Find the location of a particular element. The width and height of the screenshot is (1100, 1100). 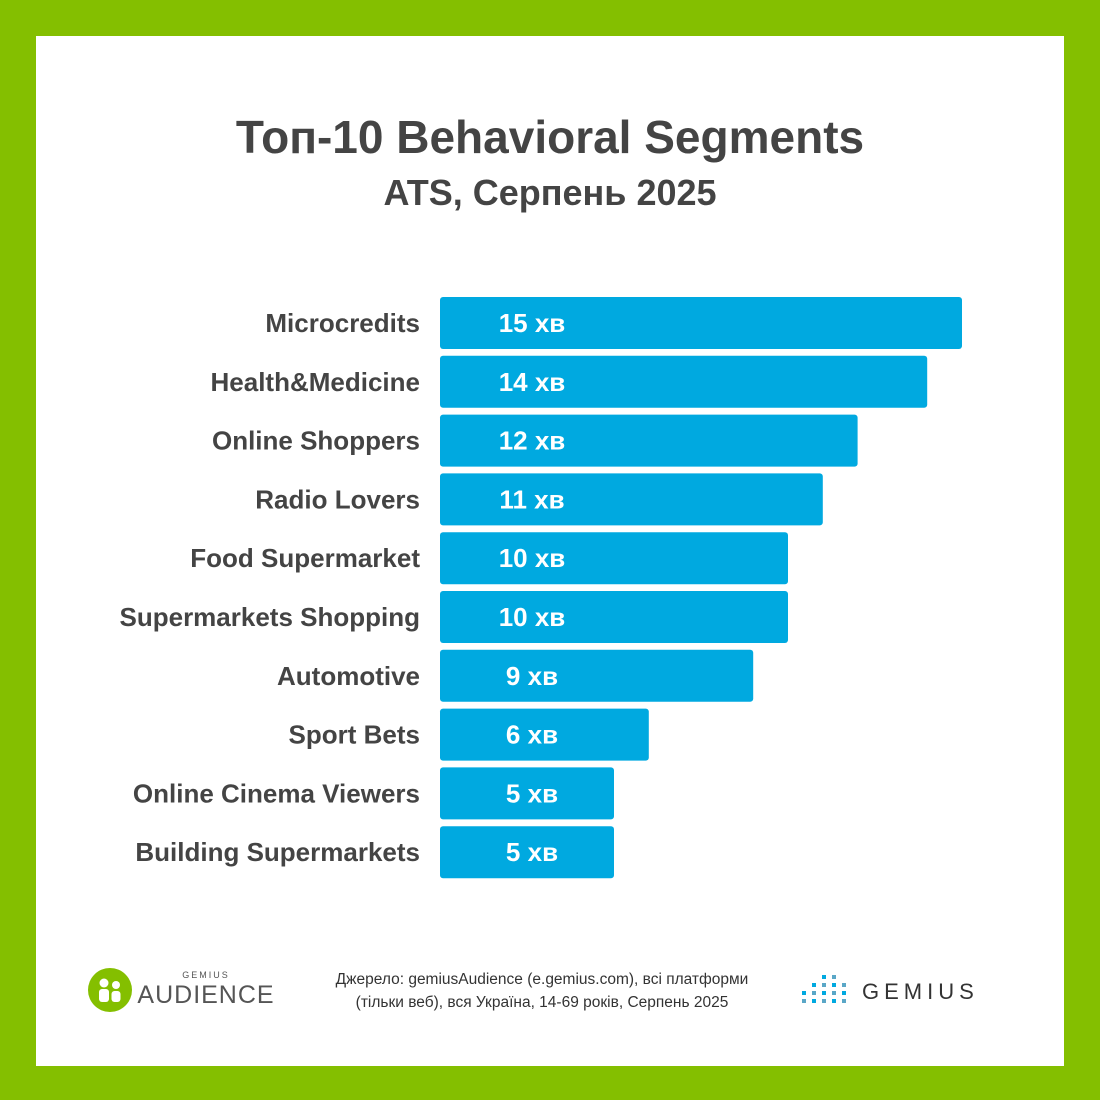

logo-left-small-text: GEMIUS is located at coordinates (206, 975).